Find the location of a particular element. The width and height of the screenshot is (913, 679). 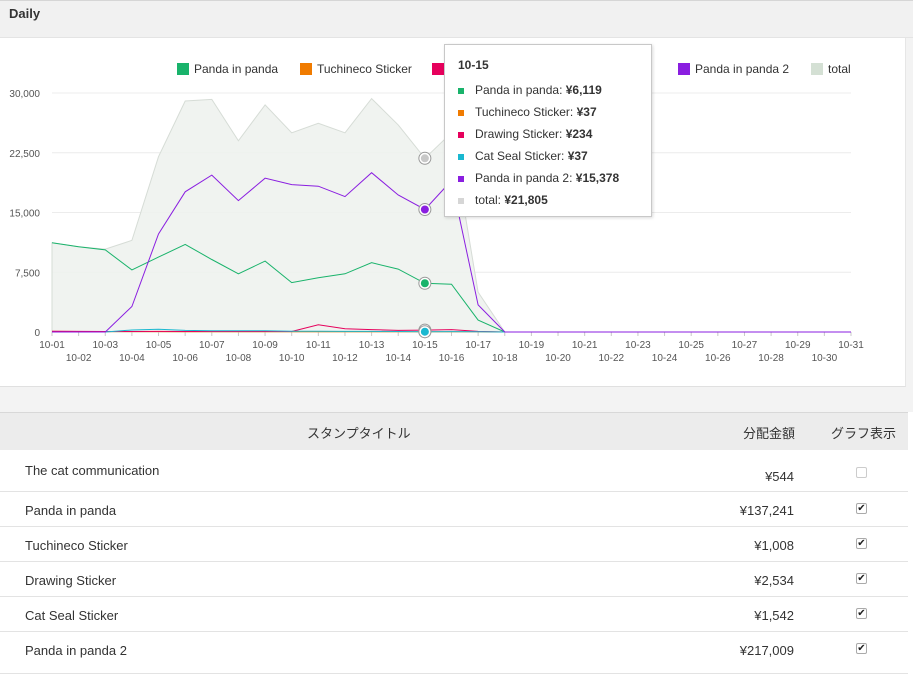

table-row: Tuchineco Sticker ¥1,008 ✔ is located at coordinates (454, 544).